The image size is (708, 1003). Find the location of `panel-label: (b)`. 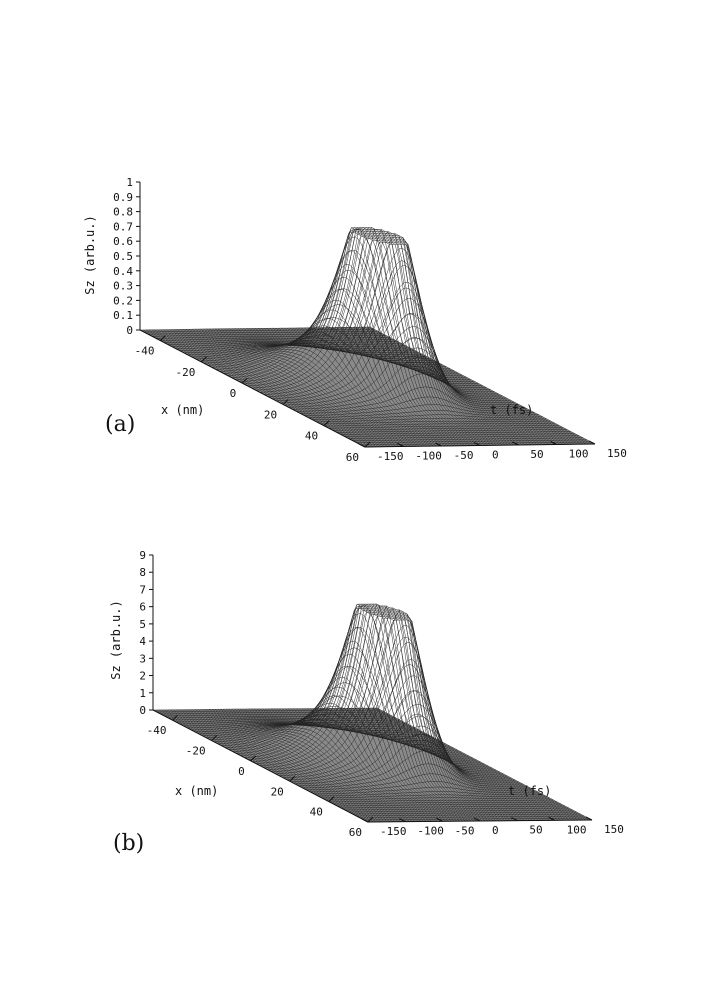

panel-label: (b) is located at coordinates (128, 843).